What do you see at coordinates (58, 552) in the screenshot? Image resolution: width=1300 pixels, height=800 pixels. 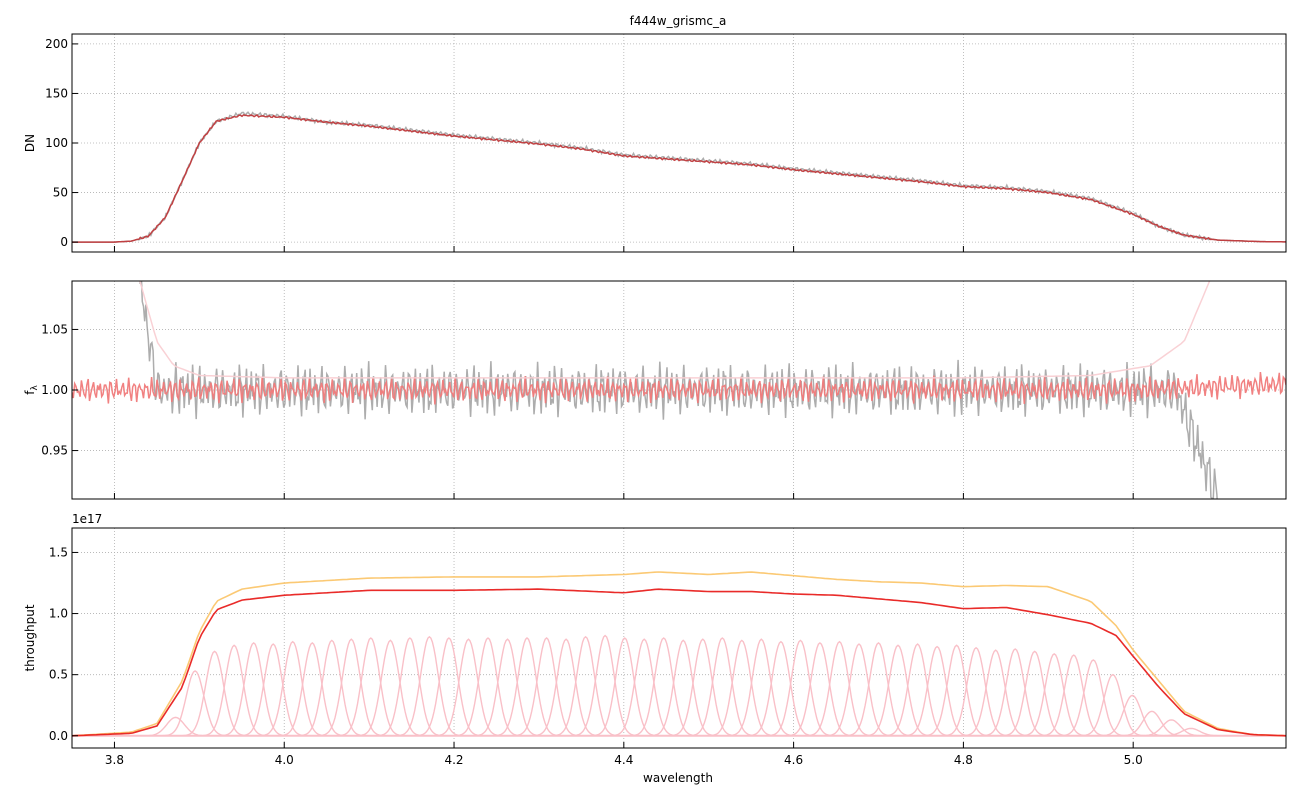 I see `y-tick-label-3: 1.5` at bounding box center [58, 552].